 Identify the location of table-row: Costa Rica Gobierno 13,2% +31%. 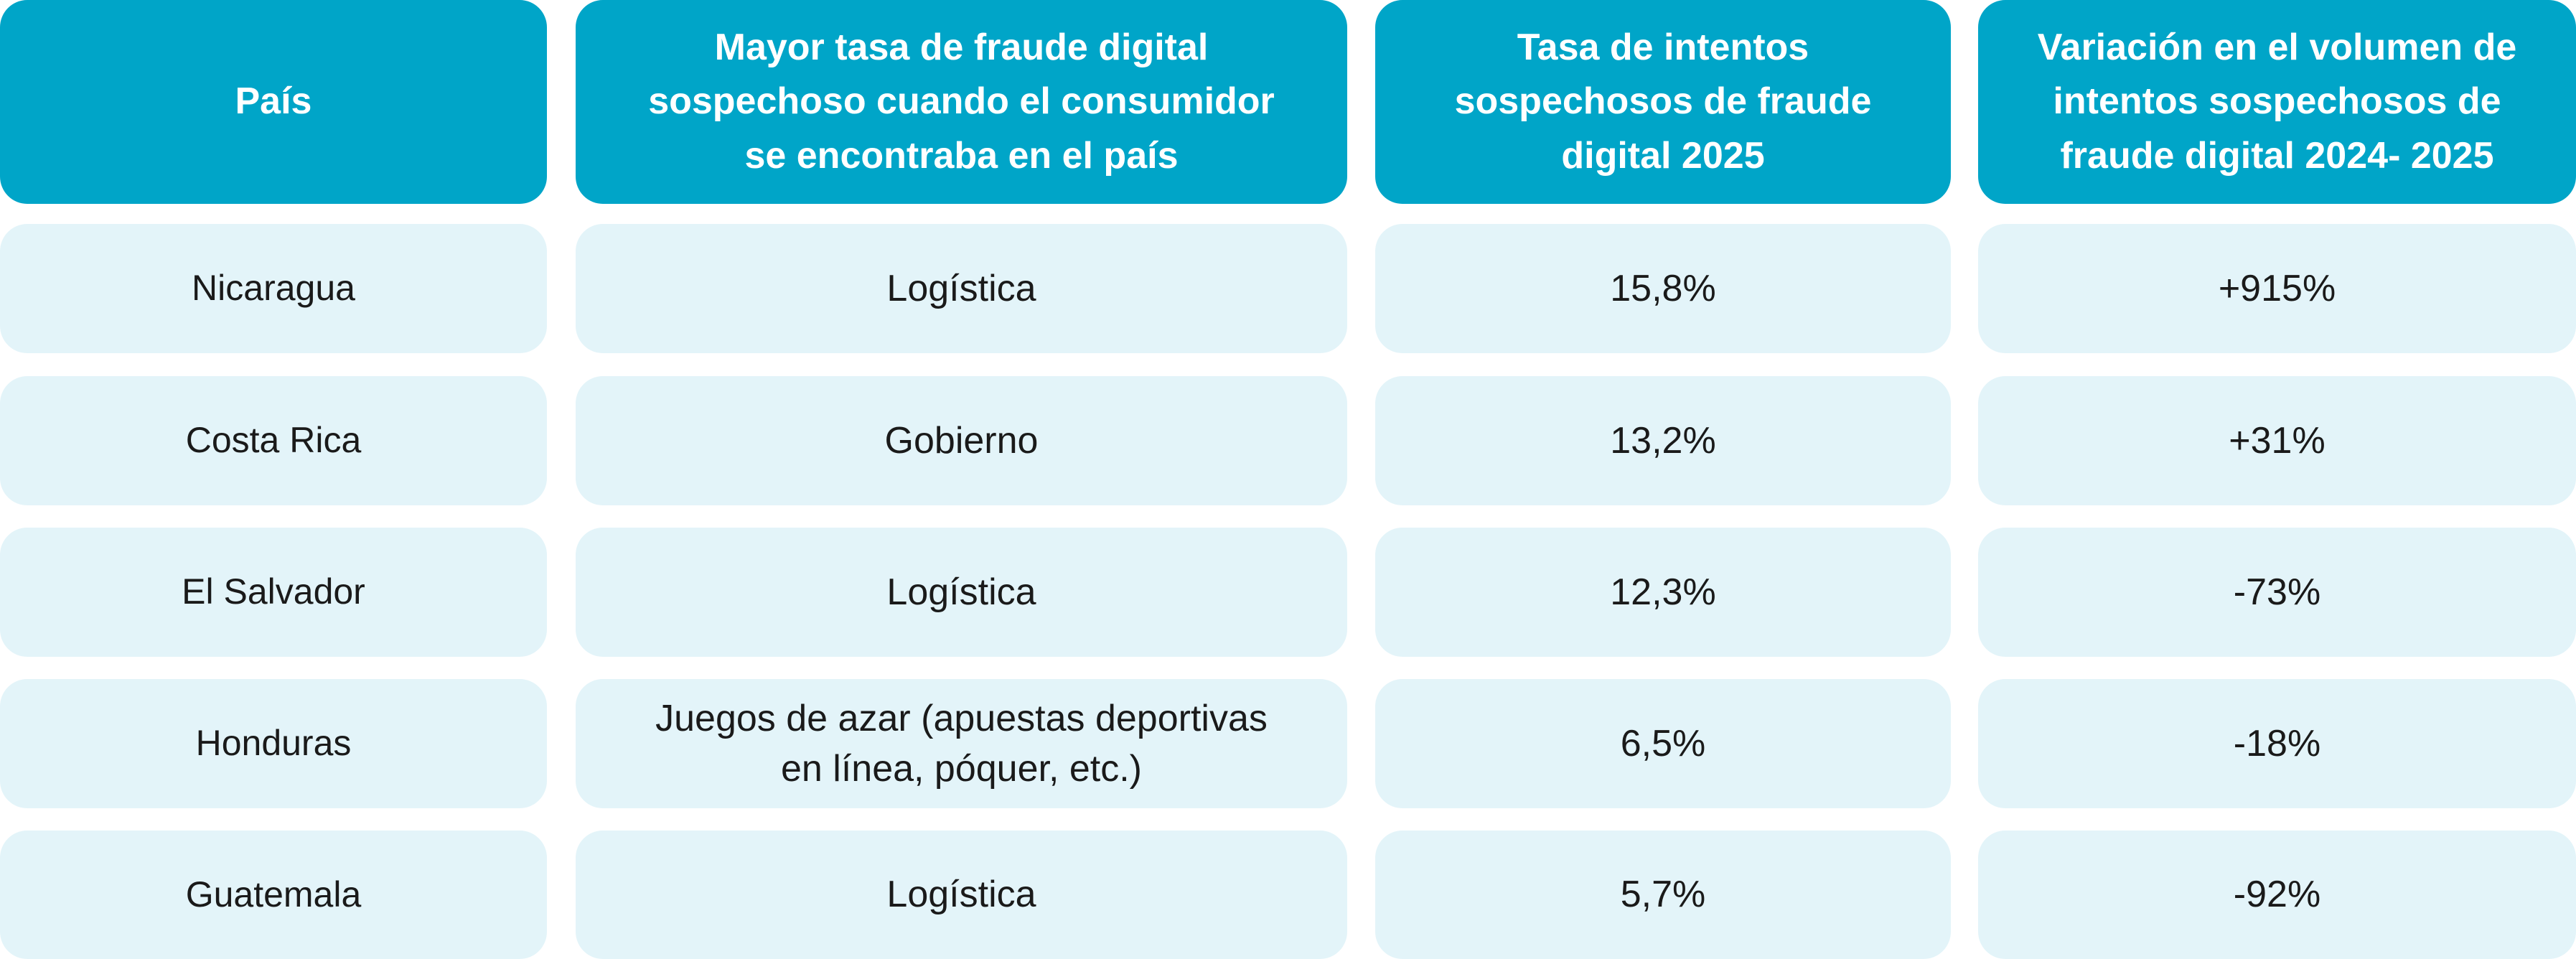
(1288, 440).